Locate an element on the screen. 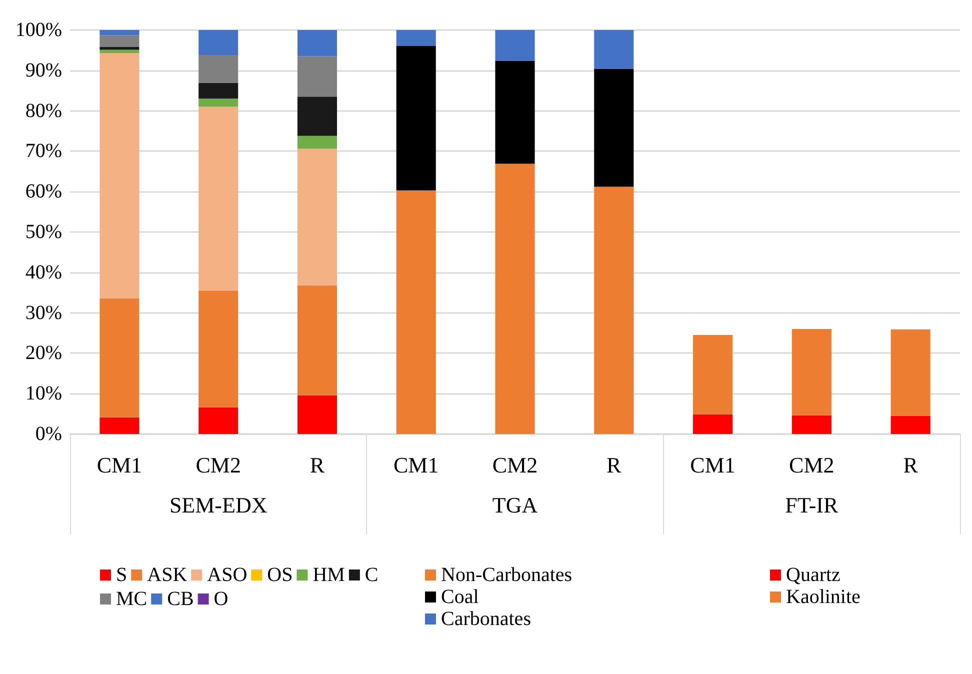  y-tick-label: 10% is located at coordinates (43, 393).